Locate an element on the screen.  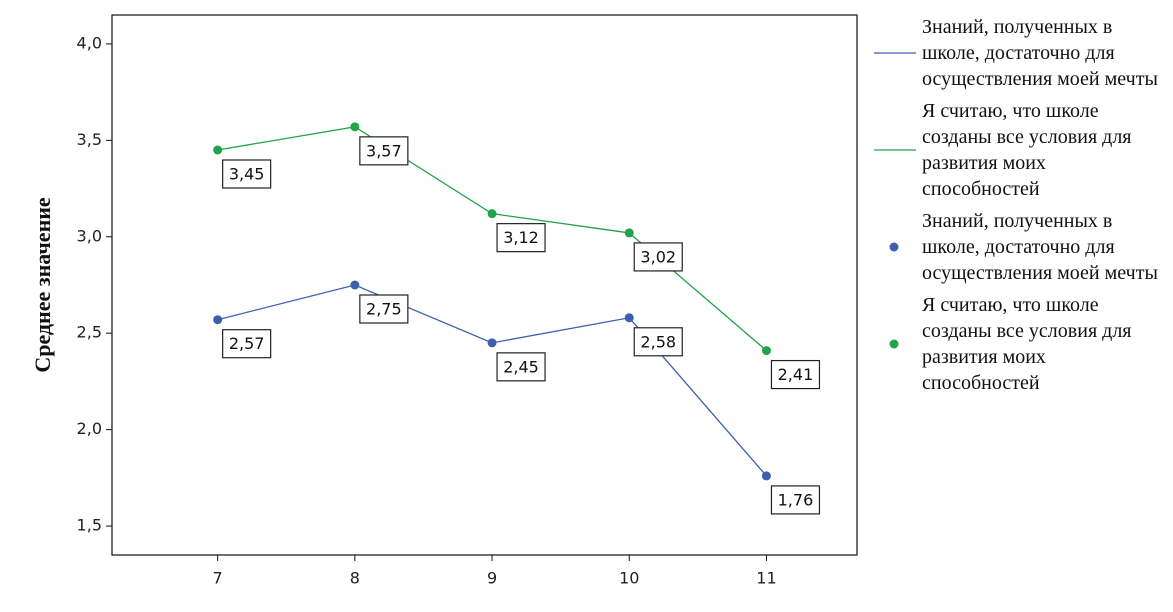
value-label: 2,57 is located at coordinates (247, 343).